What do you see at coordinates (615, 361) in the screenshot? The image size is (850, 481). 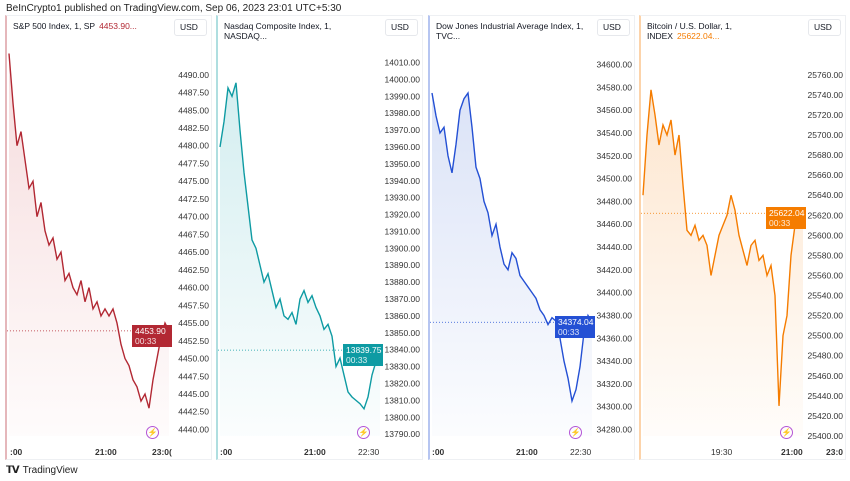 I see `y-axis-tick: 34340.00` at bounding box center [615, 361].